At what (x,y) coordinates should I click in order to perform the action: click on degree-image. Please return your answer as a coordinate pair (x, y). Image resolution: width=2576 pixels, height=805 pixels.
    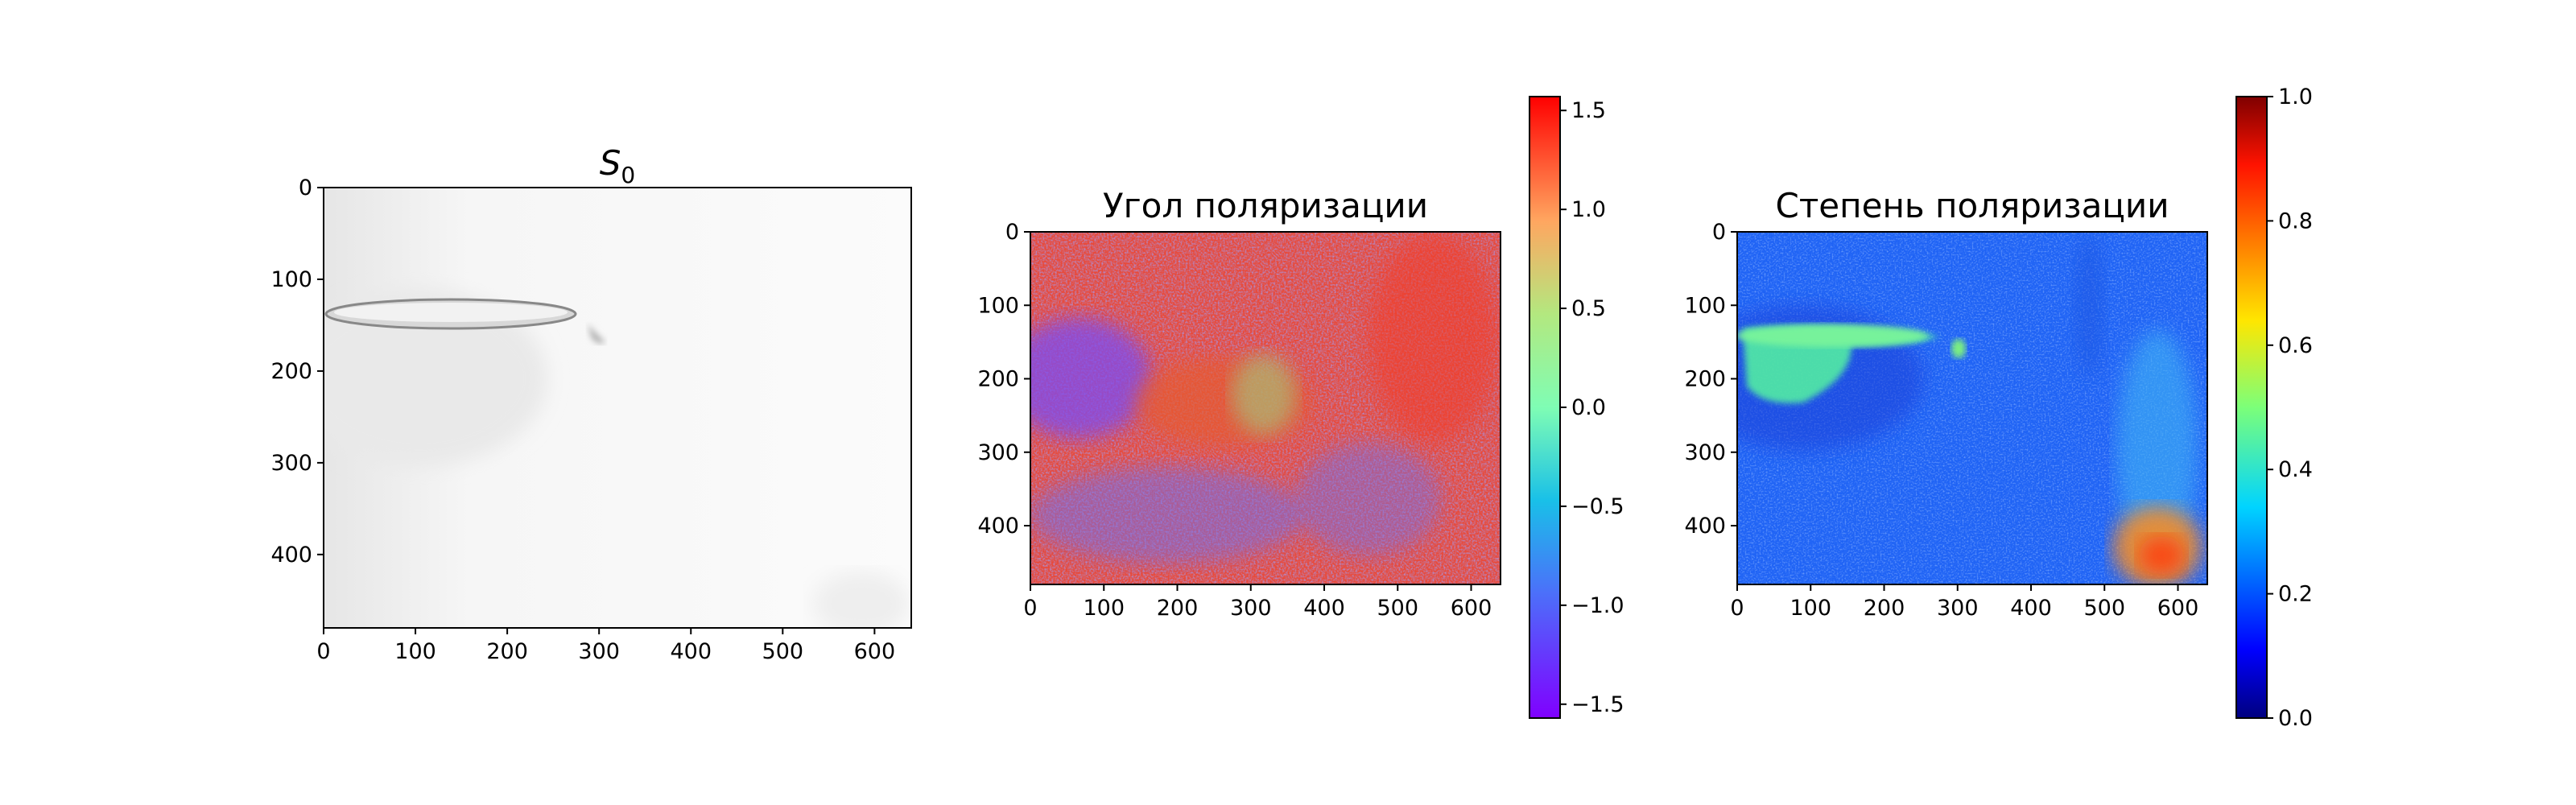
    Looking at the image, I should click on (1972, 408).